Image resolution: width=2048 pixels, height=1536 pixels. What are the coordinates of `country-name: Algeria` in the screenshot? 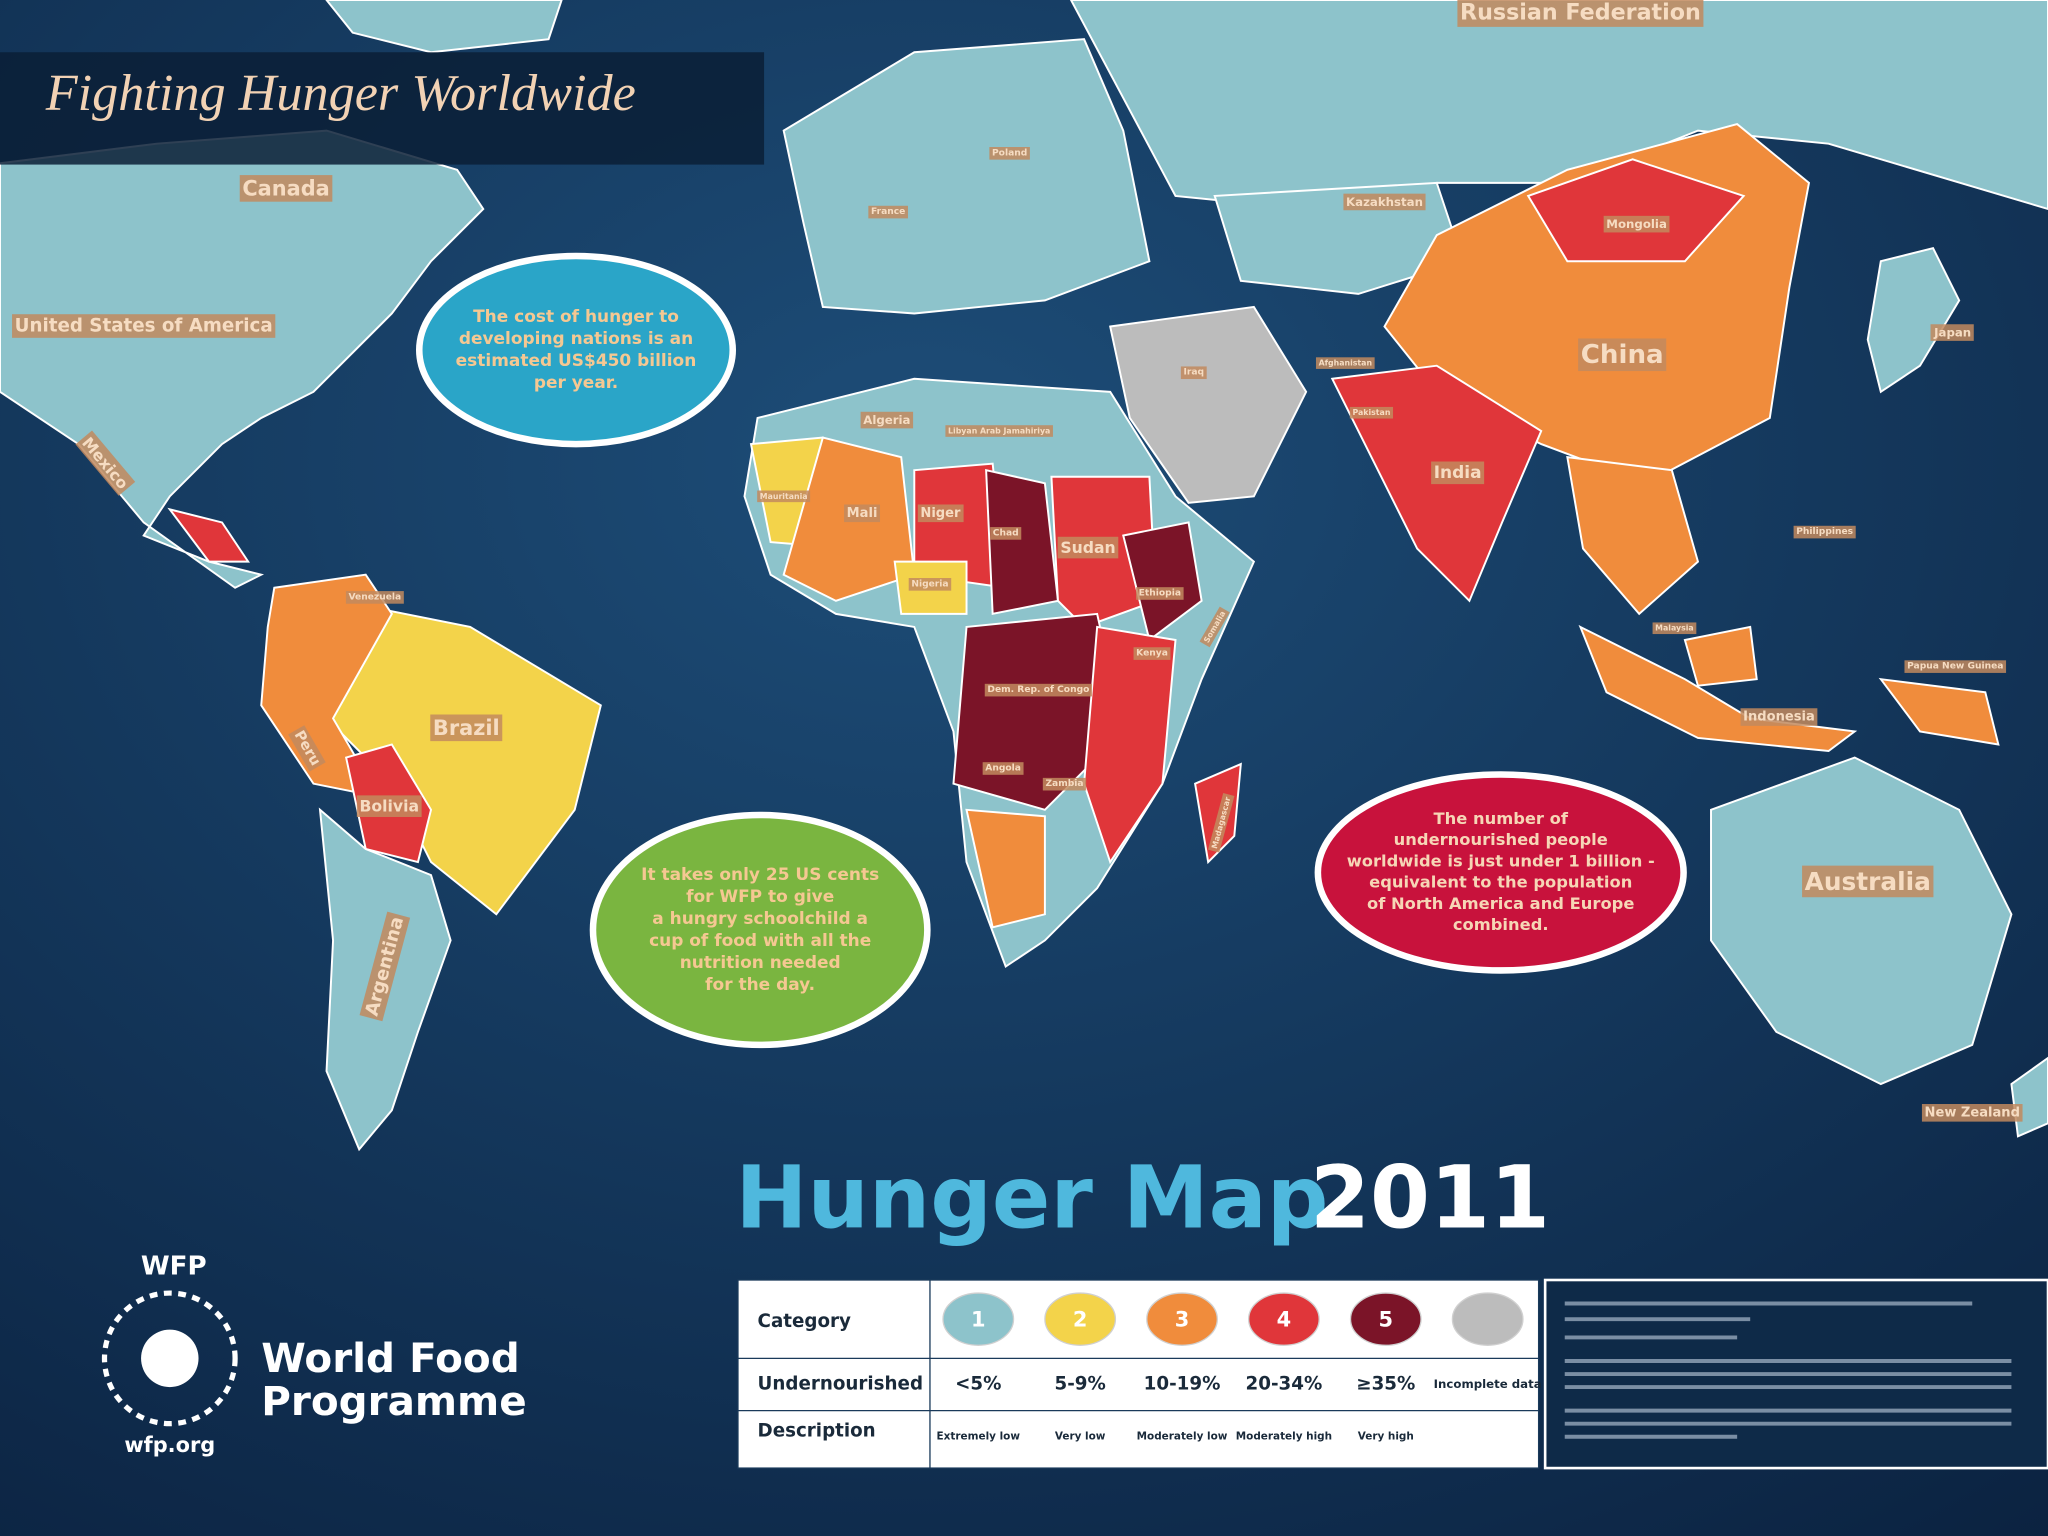 It's located at (886, 420).